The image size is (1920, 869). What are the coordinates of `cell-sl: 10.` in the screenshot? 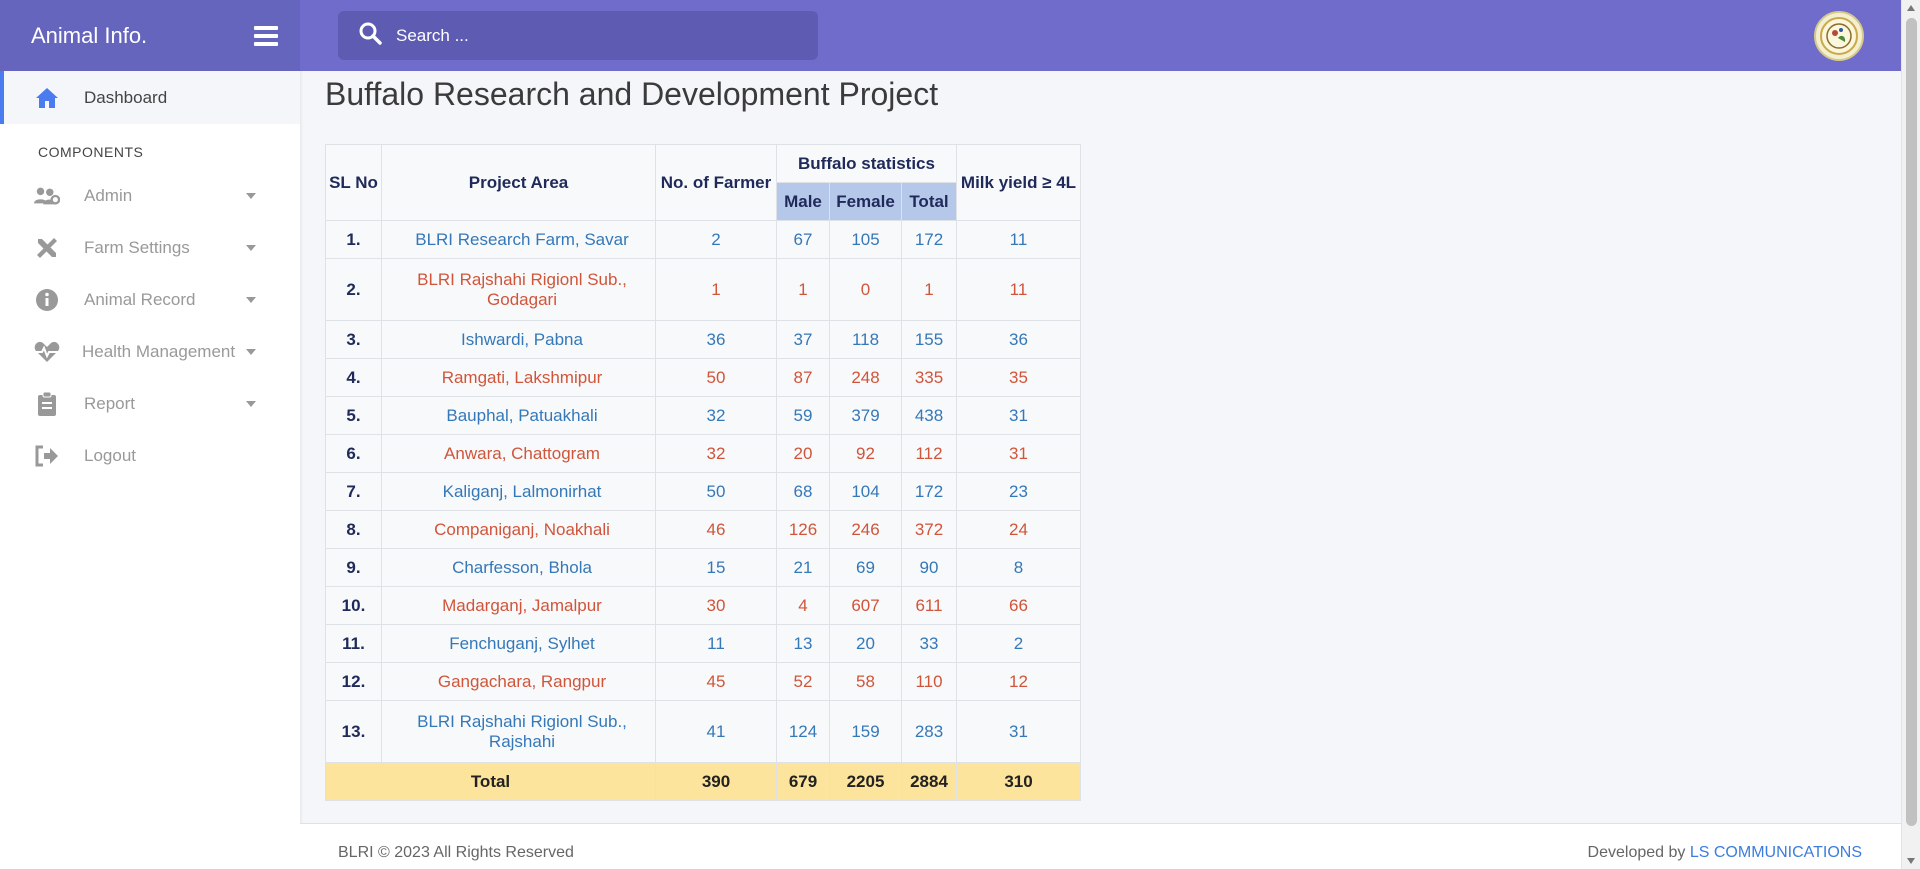 It's located at (353, 605).